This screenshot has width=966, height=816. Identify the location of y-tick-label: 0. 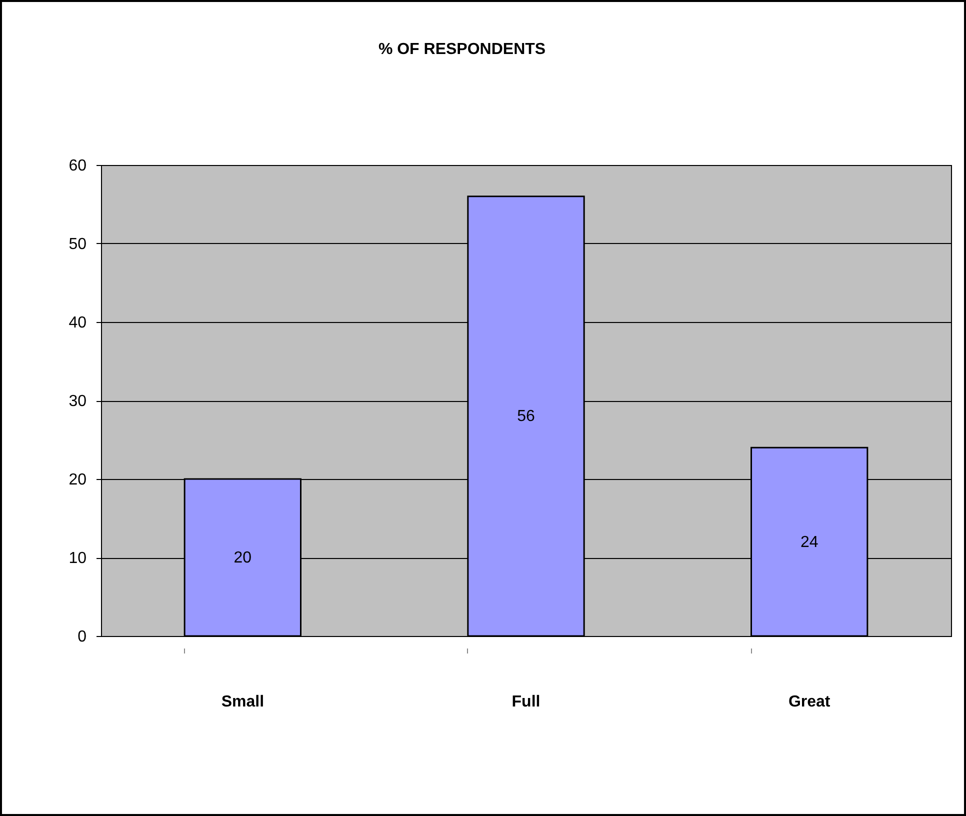
(82, 637).